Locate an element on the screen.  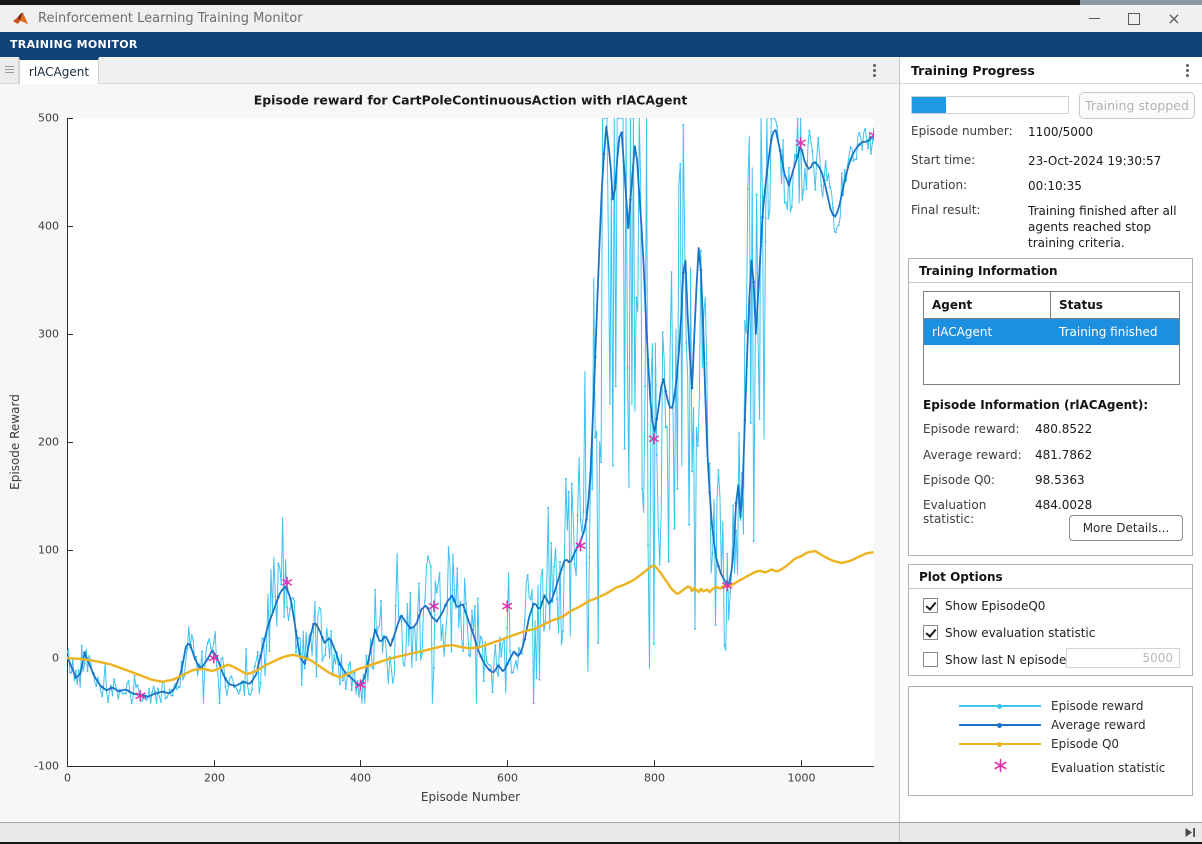
field-value: 484.0028 is located at coordinates (1064, 505).